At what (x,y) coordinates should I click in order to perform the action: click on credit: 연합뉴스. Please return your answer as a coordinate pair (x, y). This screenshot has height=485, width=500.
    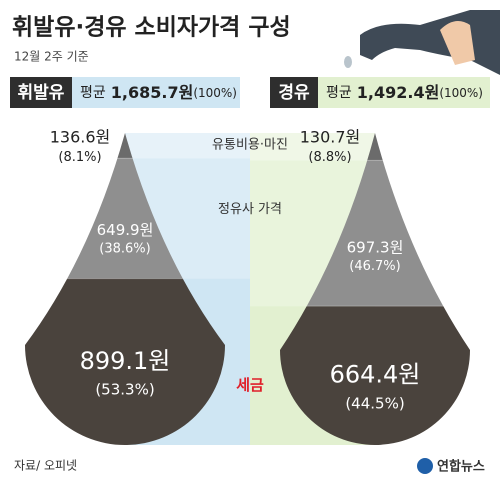
    Looking at the image, I should click on (461, 467).